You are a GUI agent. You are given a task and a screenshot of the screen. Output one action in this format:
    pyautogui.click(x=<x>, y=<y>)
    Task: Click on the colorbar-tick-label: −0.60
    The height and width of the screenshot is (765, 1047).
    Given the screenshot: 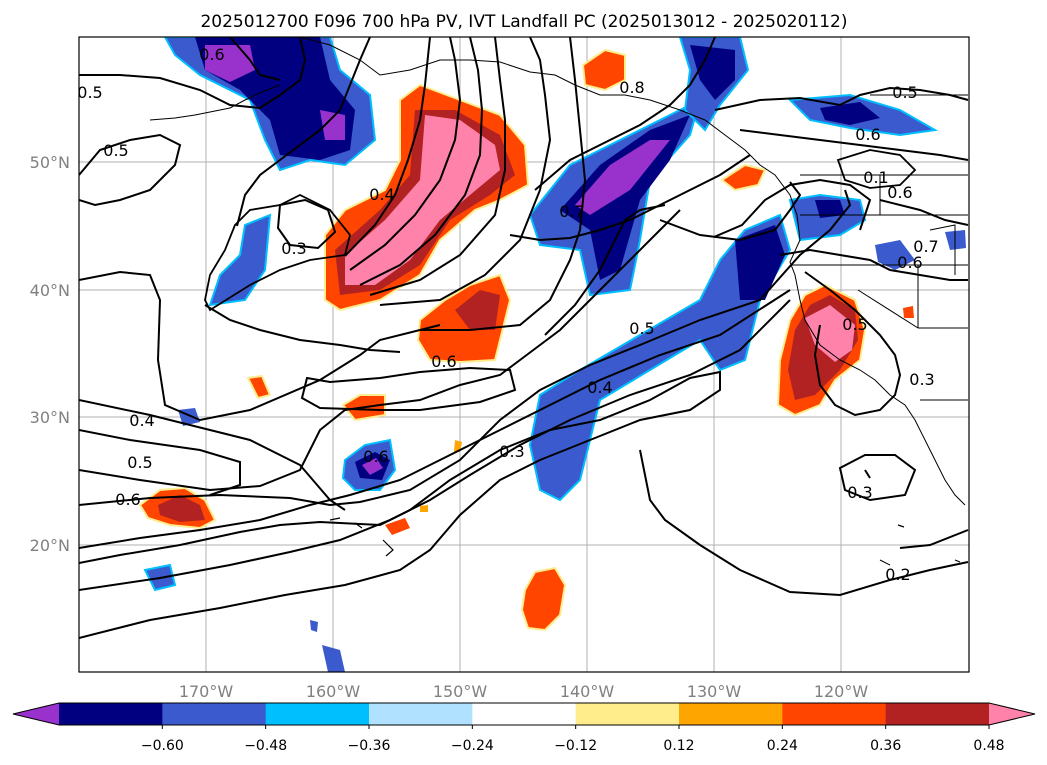 What is the action you would take?
    pyautogui.click(x=162, y=746)
    